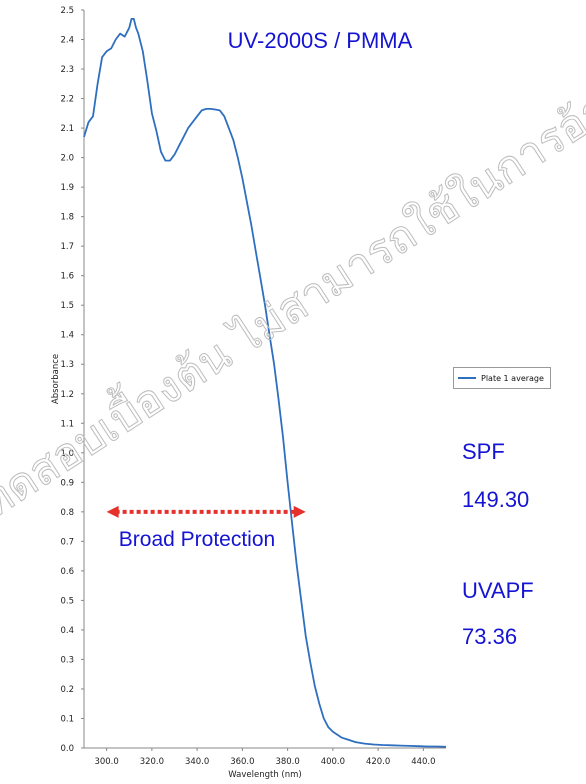 The image size is (586, 784). What do you see at coordinates (67, 542) in the screenshot?
I see `y-tick-label: 0.7` at bounding box center [67, 542].